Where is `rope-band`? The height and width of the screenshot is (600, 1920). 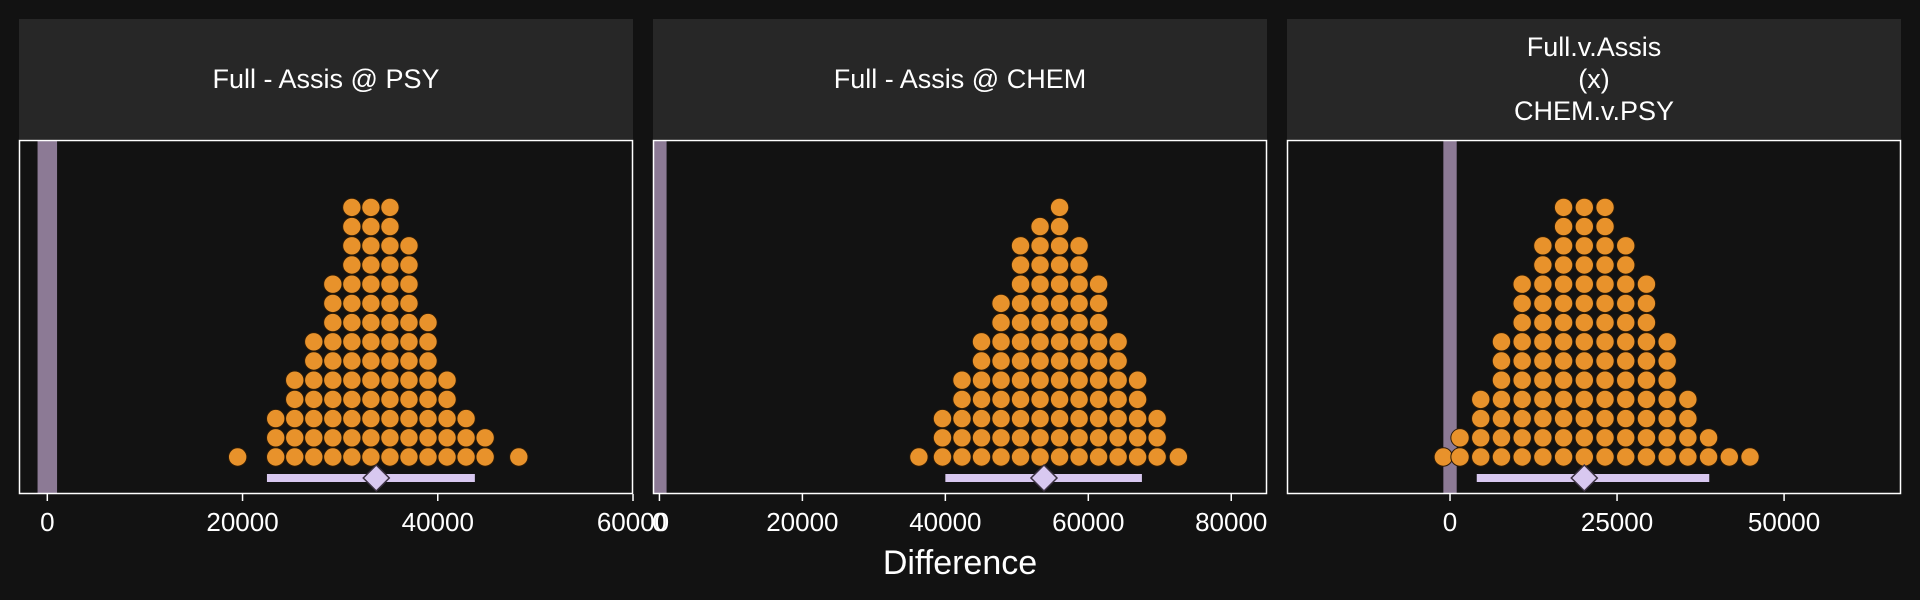
rope-band is located at coordinates (1450, 317).